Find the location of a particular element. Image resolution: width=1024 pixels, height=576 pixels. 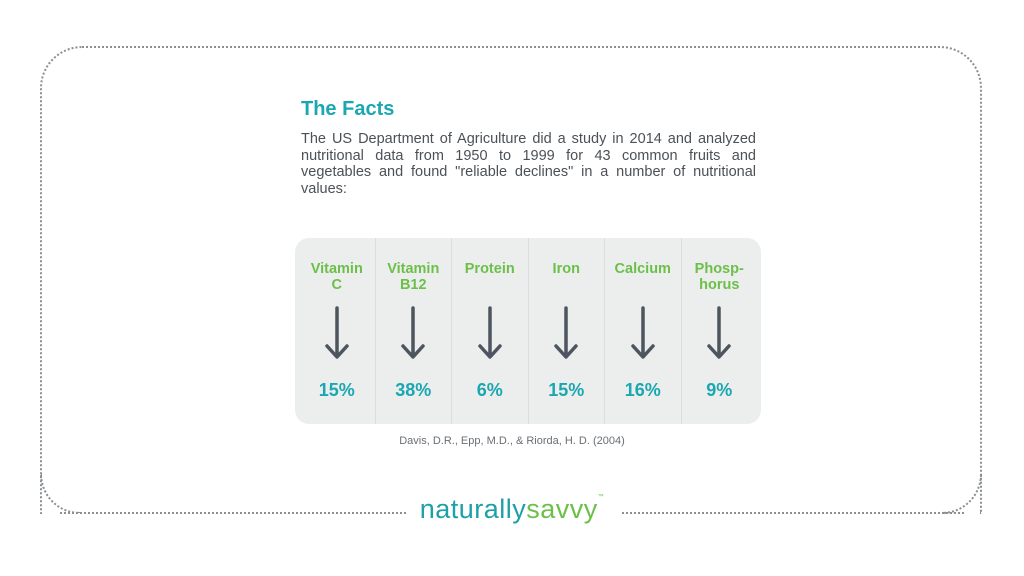

brand-logo: naturallysavvy™ is located at coordinates (512, 509).